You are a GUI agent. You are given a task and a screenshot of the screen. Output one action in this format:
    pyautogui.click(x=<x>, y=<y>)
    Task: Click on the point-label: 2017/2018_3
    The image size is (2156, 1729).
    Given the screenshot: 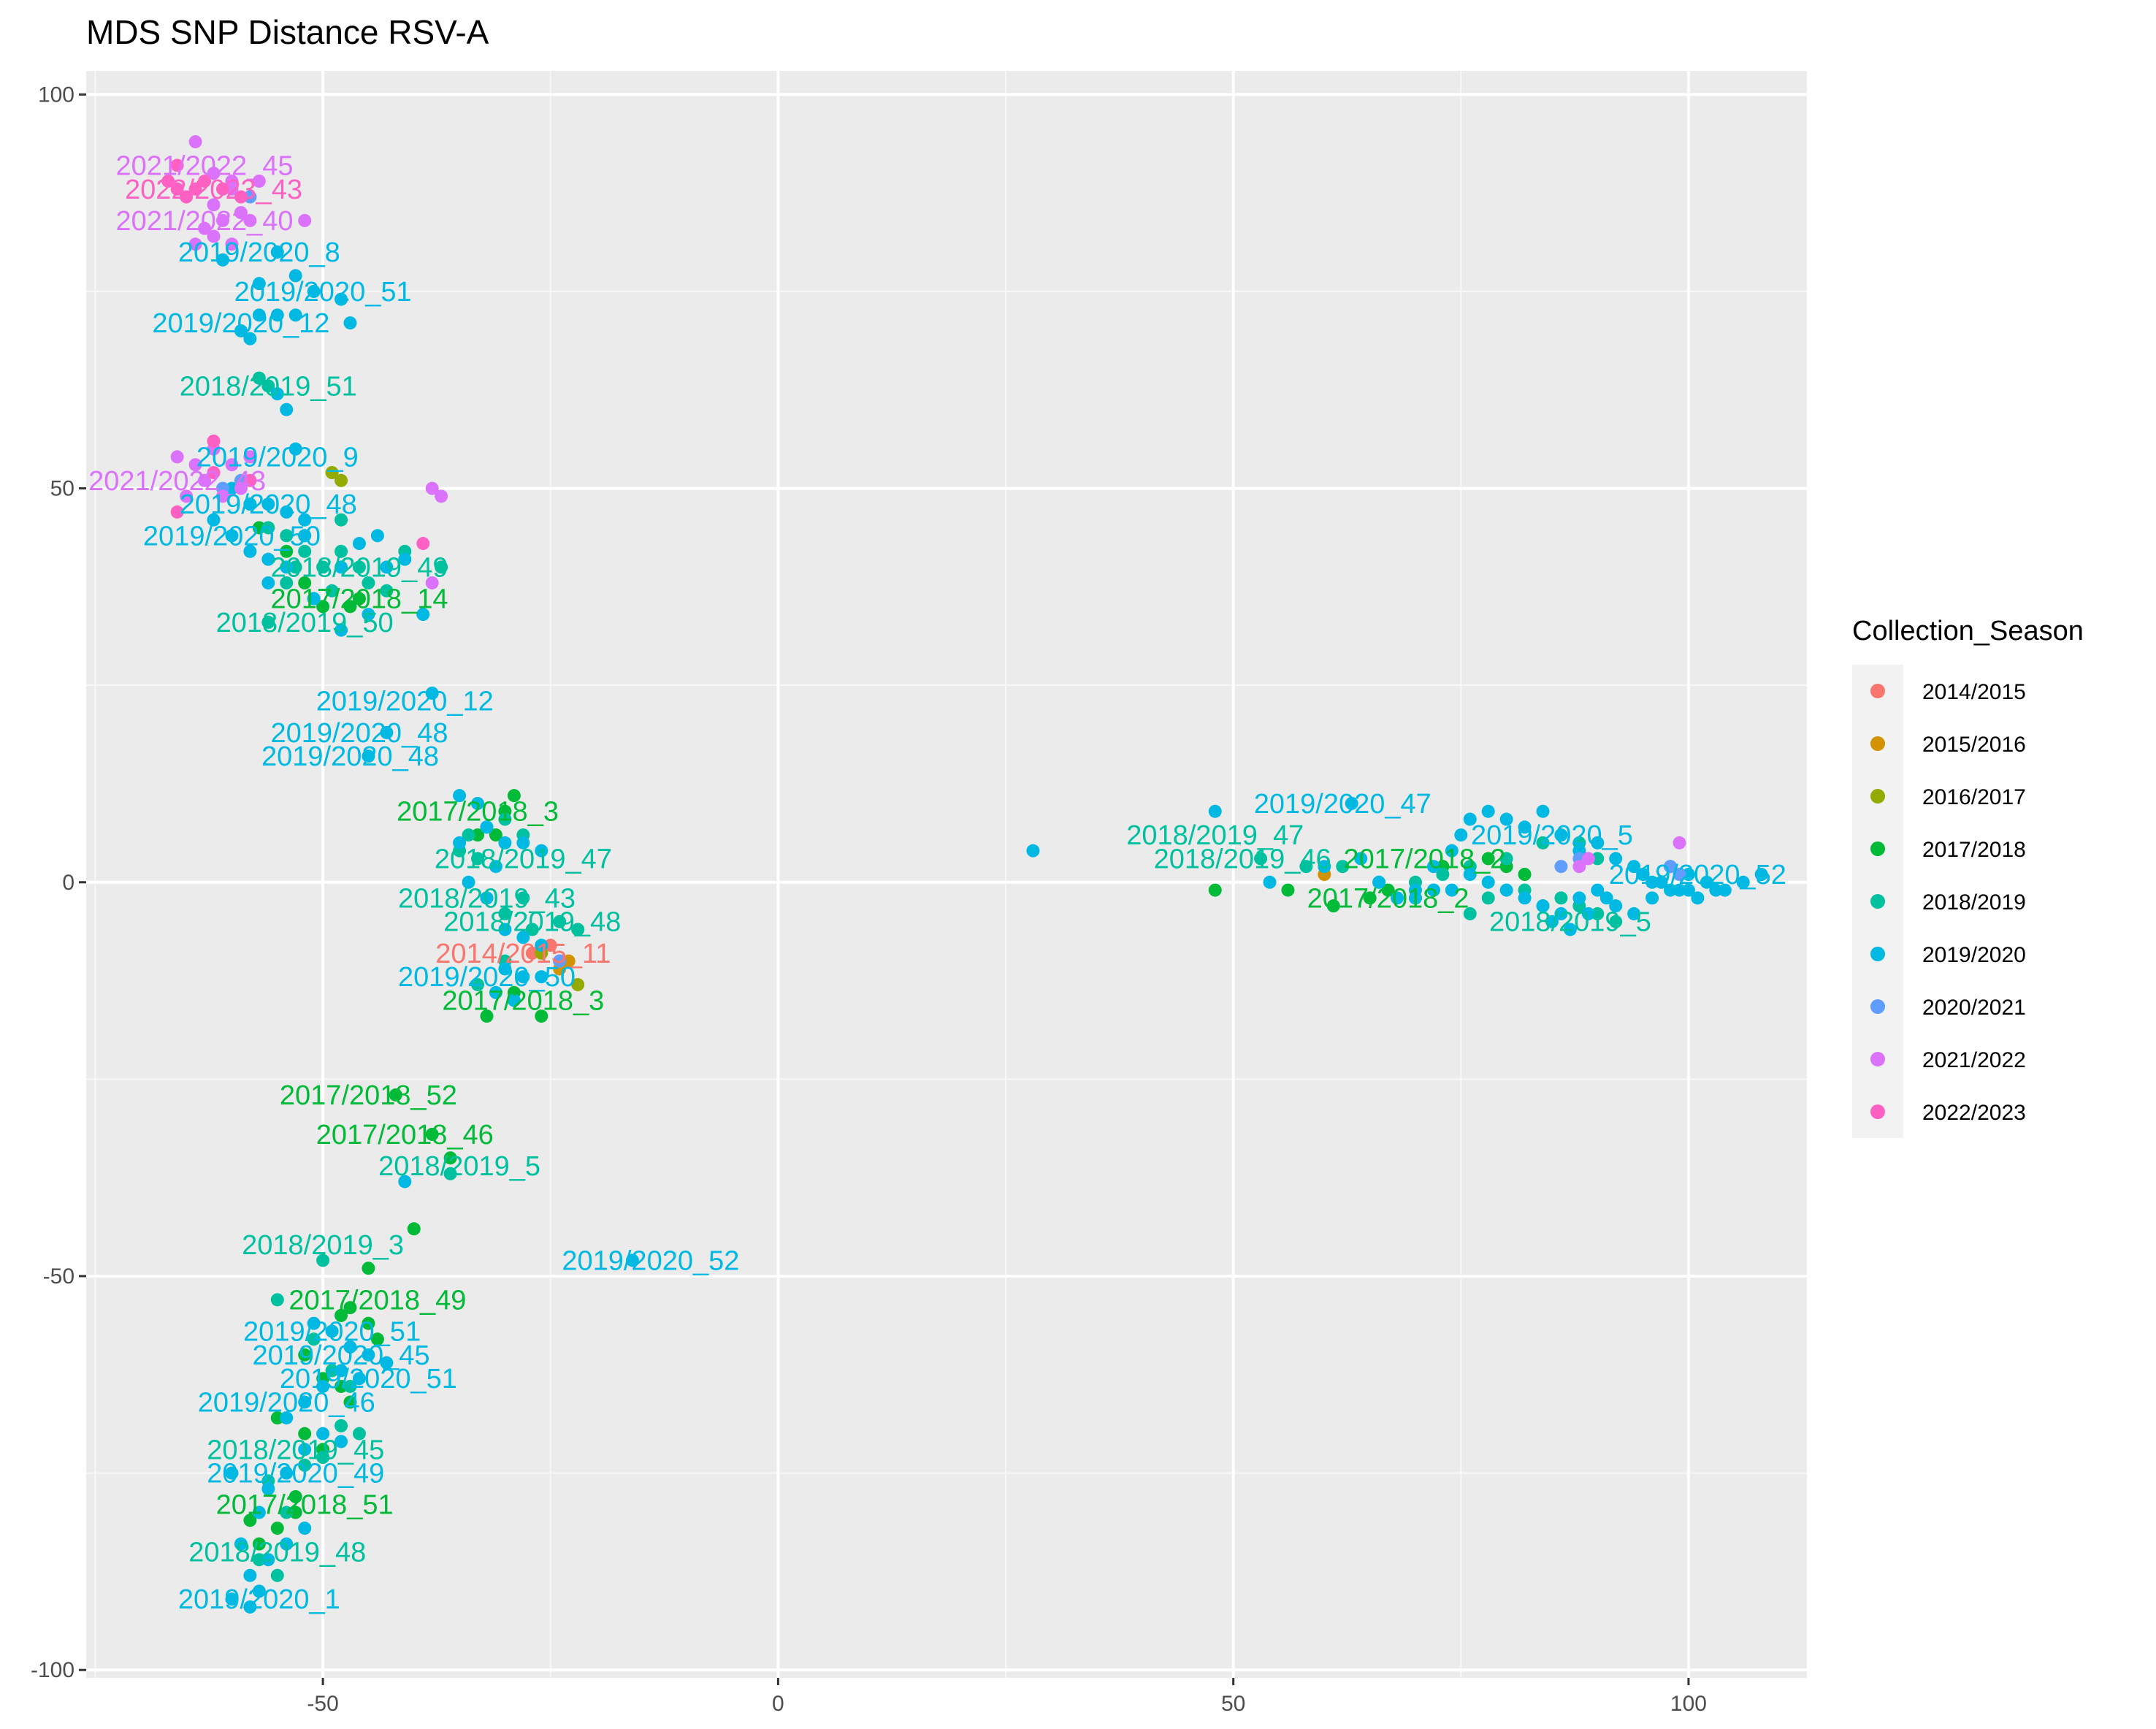 What is the action you would take?
    pyautogui.click(x=478, y=812)
    